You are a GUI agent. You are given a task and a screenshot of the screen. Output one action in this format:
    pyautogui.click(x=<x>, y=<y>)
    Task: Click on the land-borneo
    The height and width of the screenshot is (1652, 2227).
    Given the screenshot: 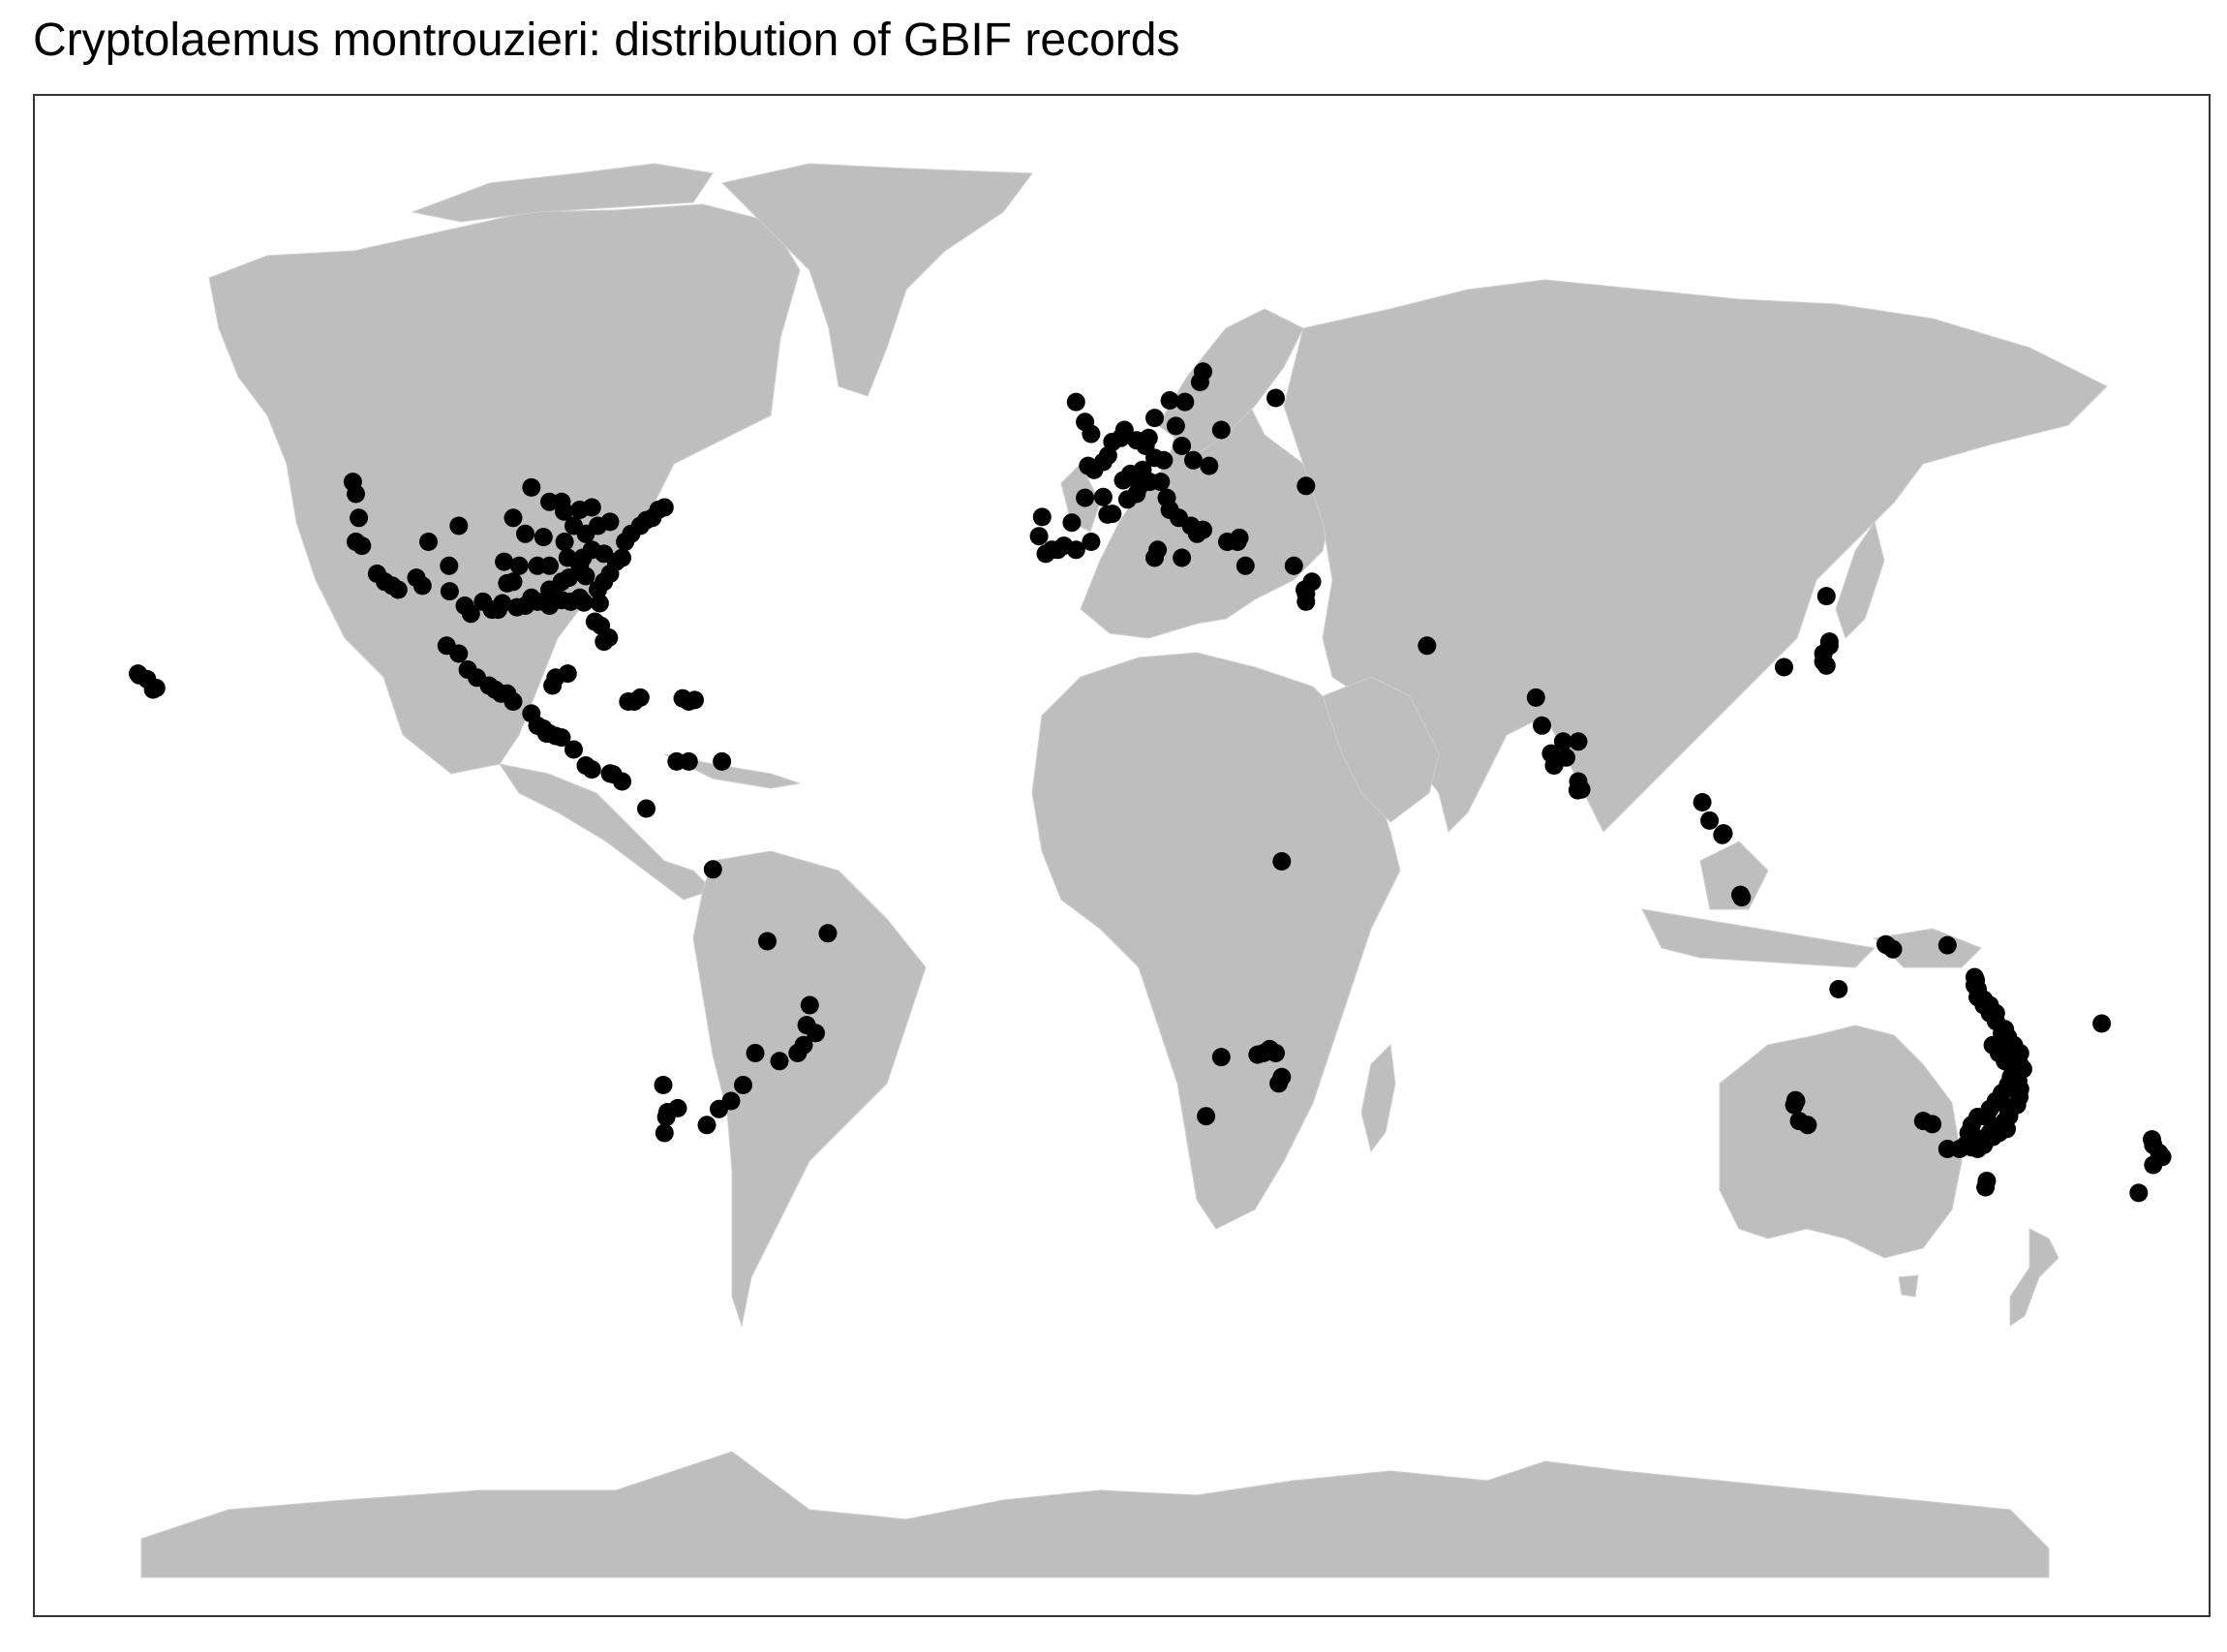 What is the action you would take?
    pyautogui.click(x=1734, y=875)
    